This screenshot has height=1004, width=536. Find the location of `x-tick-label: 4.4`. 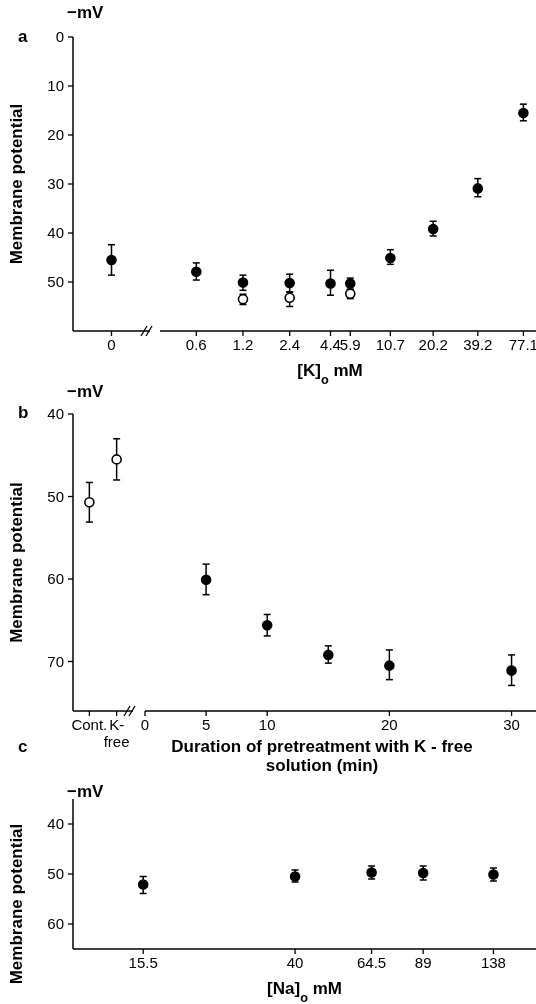

x-tick-label: 4.4 is located at coordinates (330, 344).